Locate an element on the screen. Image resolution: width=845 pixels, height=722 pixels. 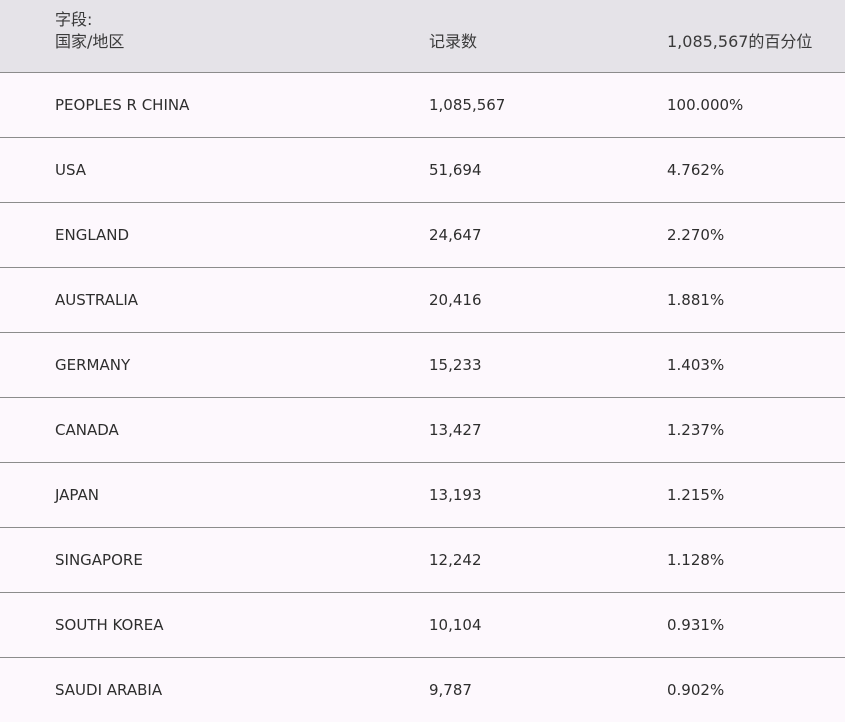
table-row: SOUTH KOREA 10,104 0.931% is located at coordinates (422, 625).